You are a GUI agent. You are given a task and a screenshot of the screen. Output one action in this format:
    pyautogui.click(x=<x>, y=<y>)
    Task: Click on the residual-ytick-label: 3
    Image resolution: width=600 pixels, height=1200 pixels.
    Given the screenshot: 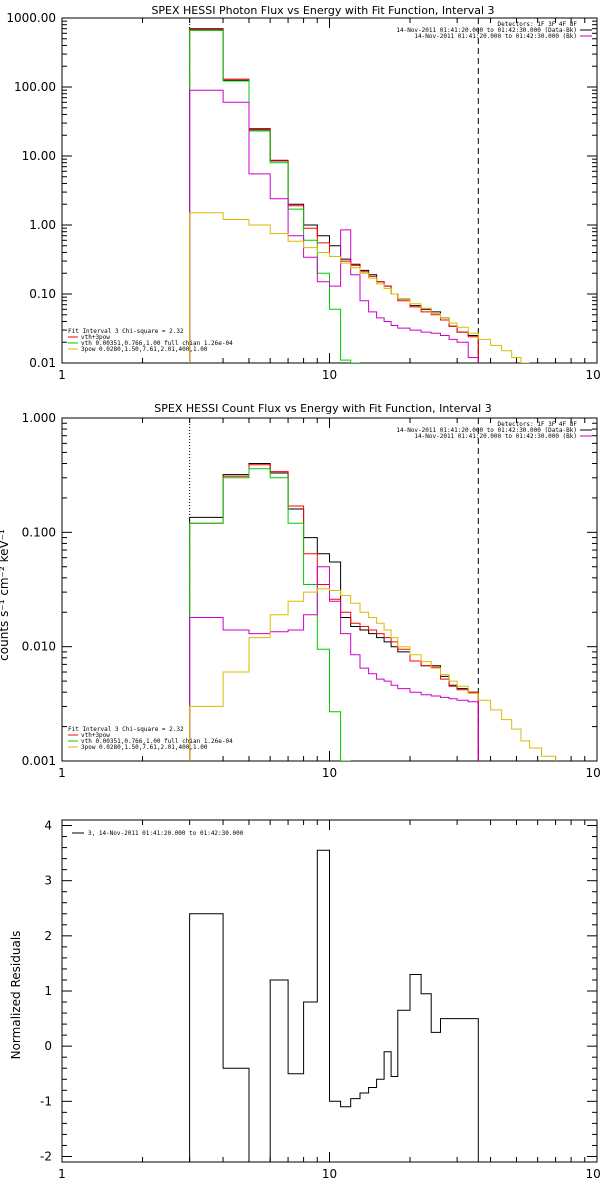 What is the action you would take?
    pyautogui.click(x=48, y=881)
    